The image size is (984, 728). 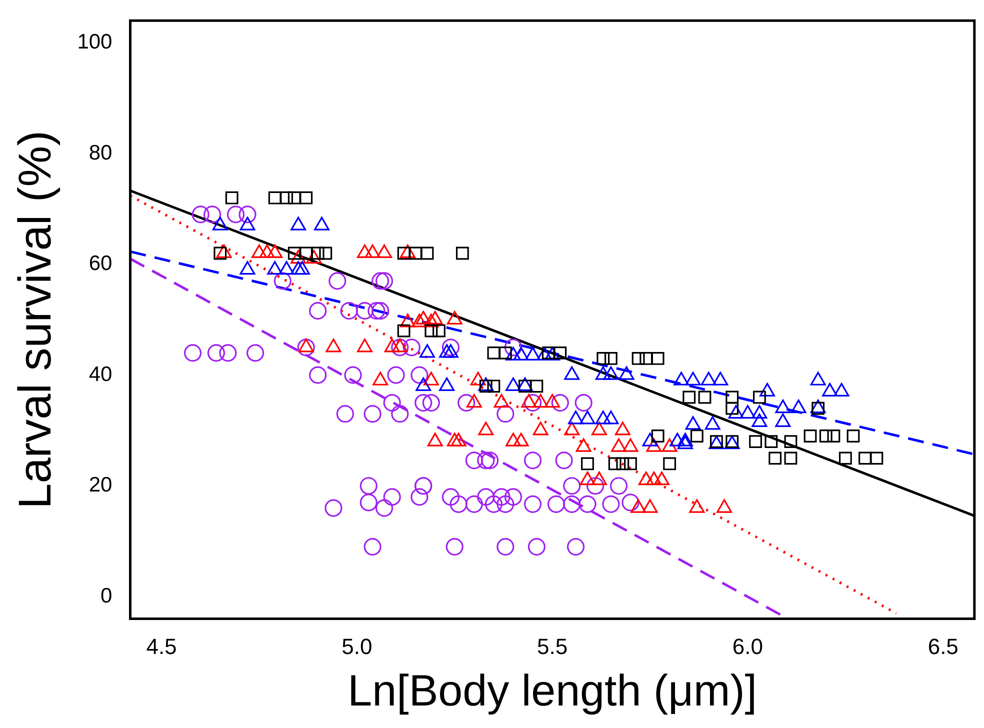 What do you see at coordinates (34, 319) in the screenshot?
I see `y-axis-title: Larval survival (%)` at bounding box center [34, 319].